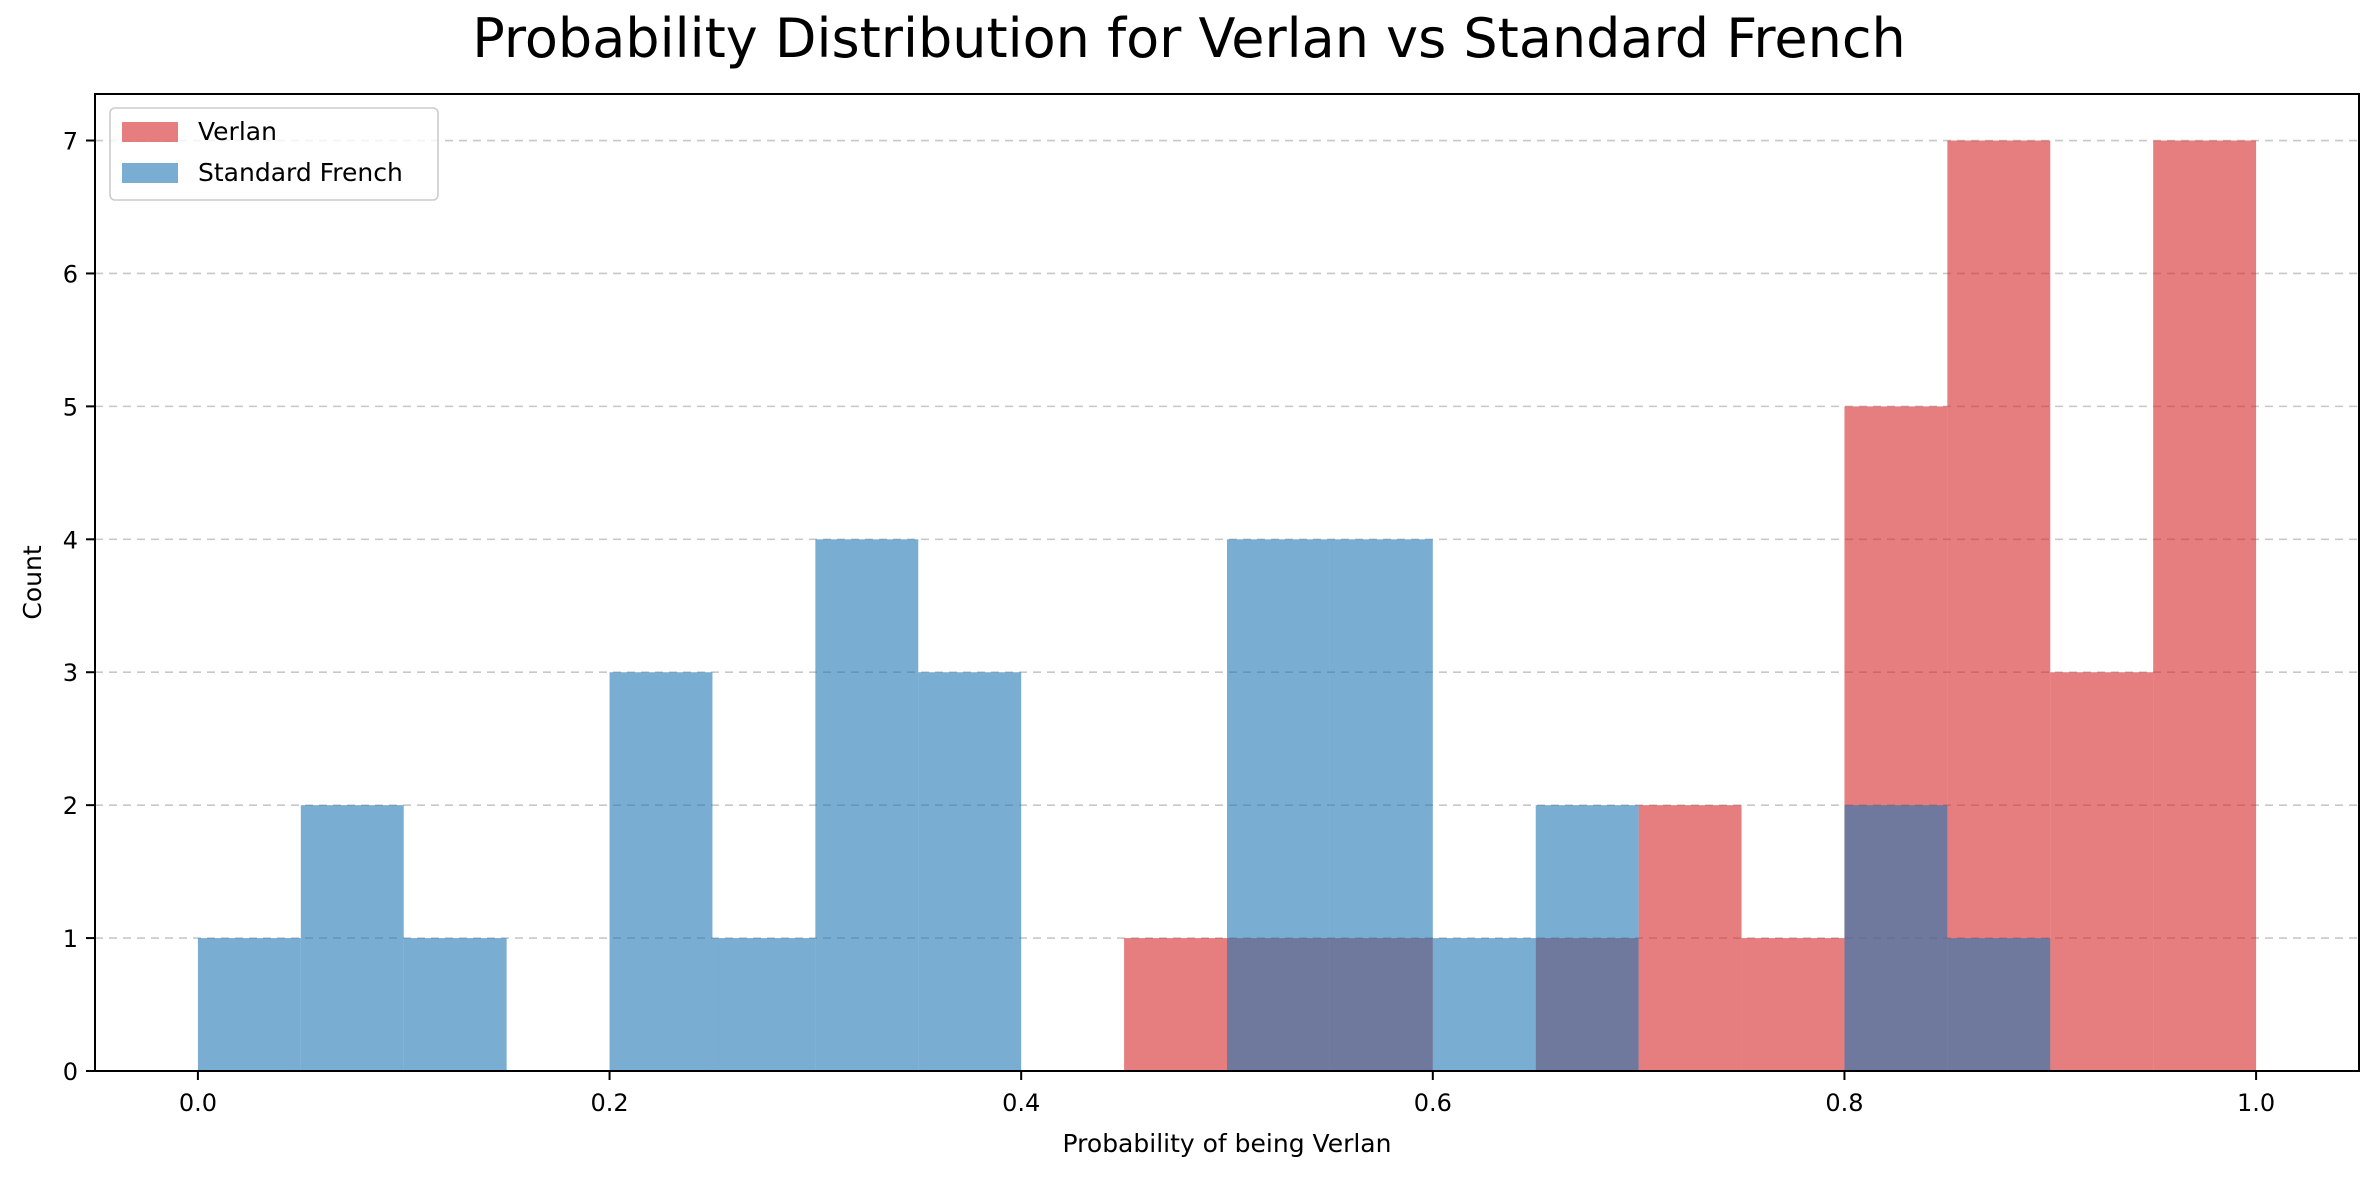 This screenshot has height=1181, width=2379. What do you see at coordinates (300, 172) in the screenshot?
I see `legend-label-standard-french: Standard French` at bounding box center [300, 172].